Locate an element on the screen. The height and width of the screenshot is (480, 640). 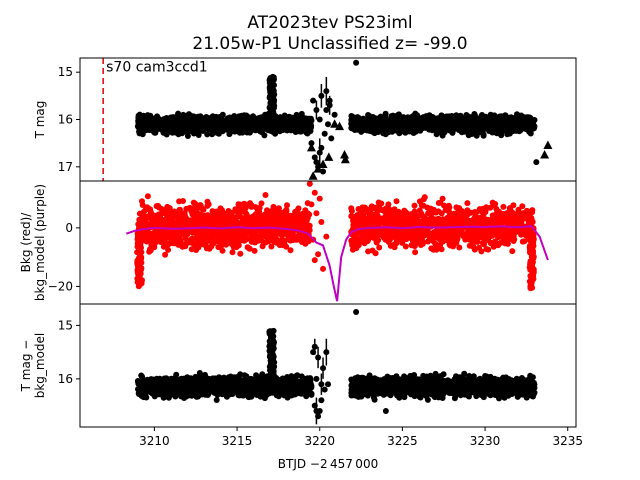
tmag-ytick-label: 17 is located at coordinates (65, 167).